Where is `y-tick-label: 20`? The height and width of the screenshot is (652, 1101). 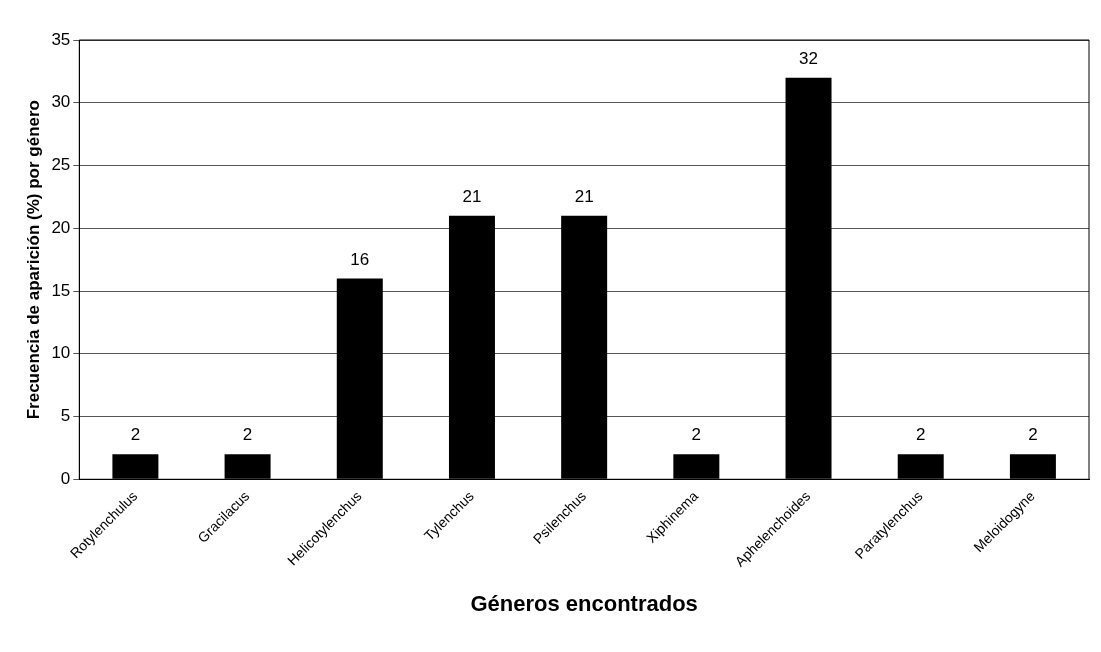
y-tick-label: 20 is located at coordinates (61, 227).